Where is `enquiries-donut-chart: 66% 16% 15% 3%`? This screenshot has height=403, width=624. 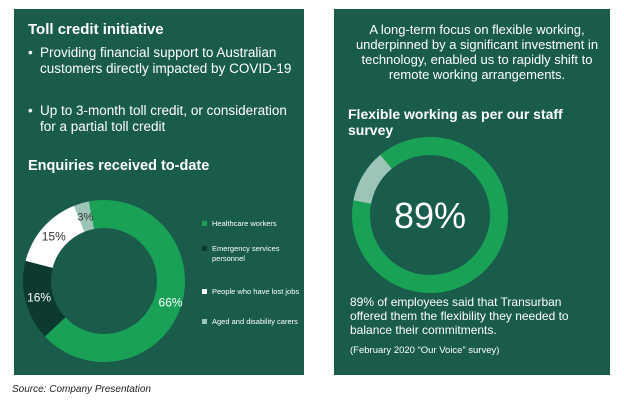 enquiries-donut-chart: 66% 16% 15% 3% is located at coordinates (104, 281).